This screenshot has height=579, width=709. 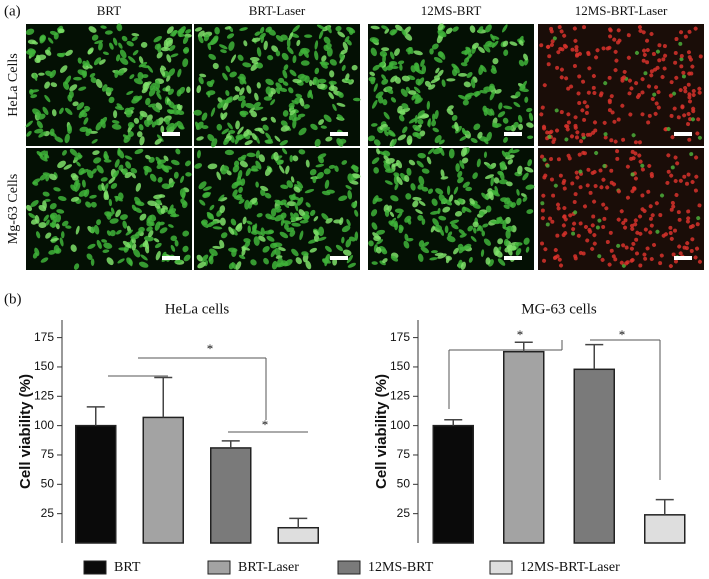 I want to click on y-tick-label: 75, so click(x=48, y=454).